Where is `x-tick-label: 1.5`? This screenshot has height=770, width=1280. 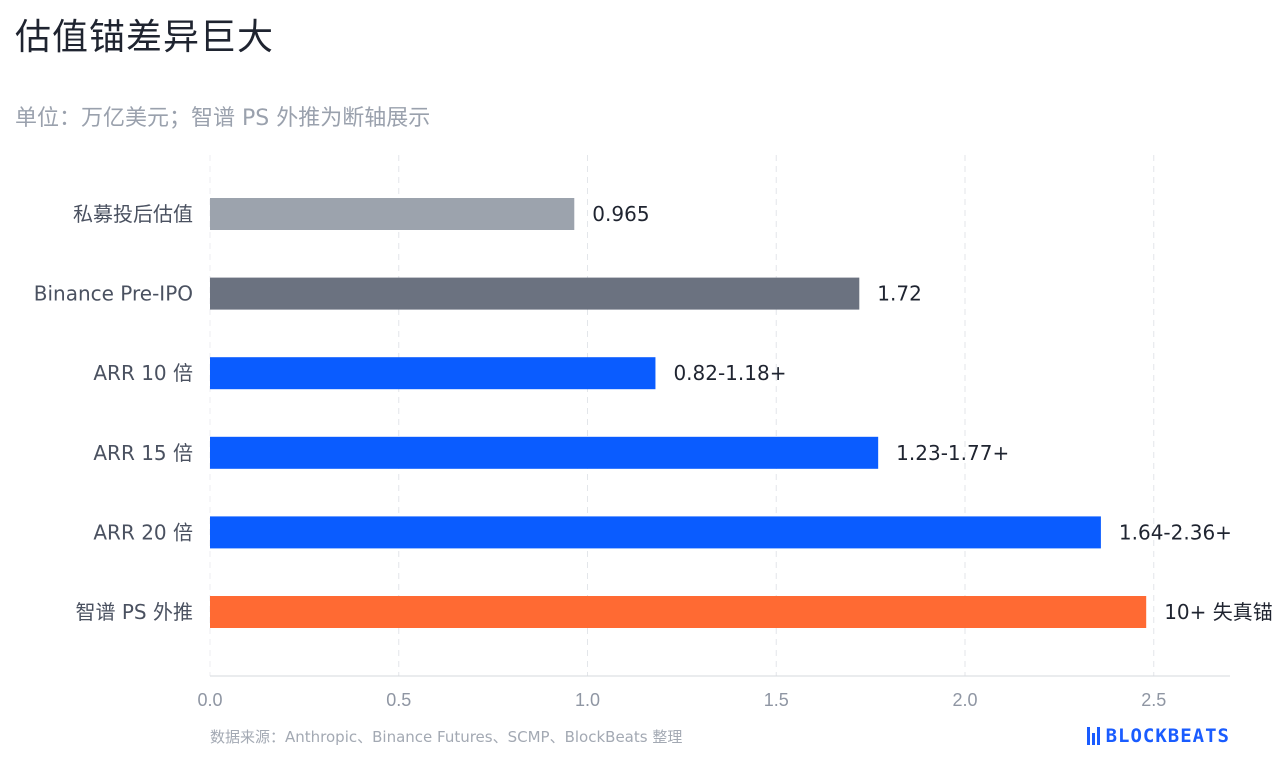
x-tick-label: 1.5 is located at coordinates (776, 700).